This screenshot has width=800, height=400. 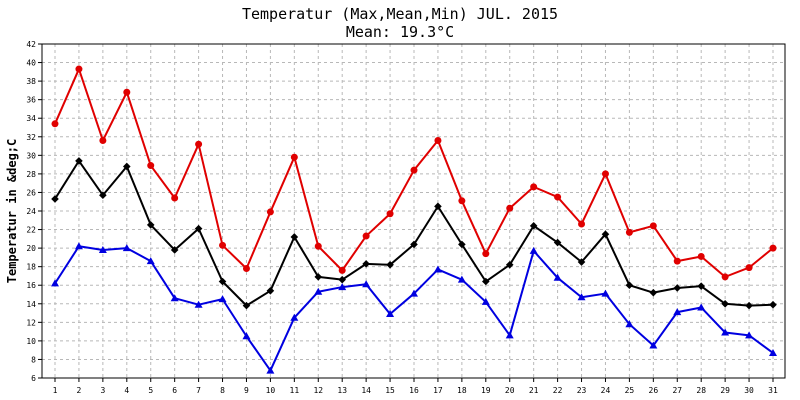 I want to click on y-tick-label: 8, so click(x=33, y=359).